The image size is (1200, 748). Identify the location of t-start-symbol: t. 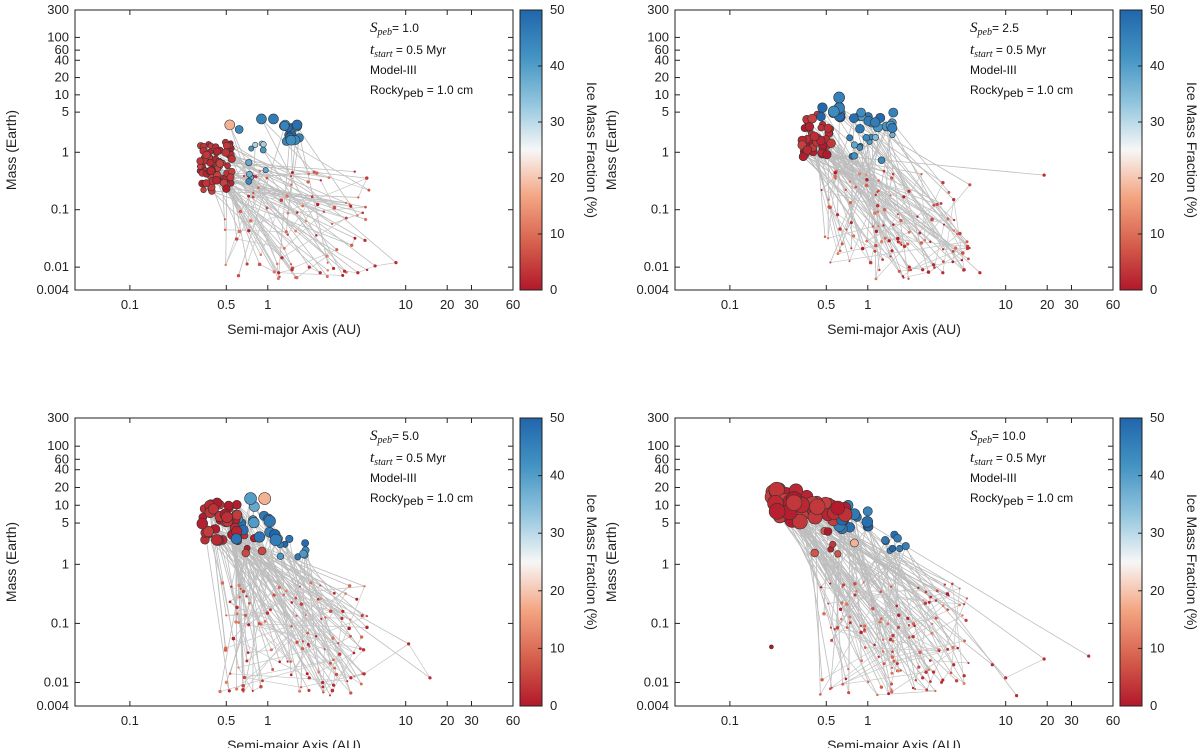
(372, 458).